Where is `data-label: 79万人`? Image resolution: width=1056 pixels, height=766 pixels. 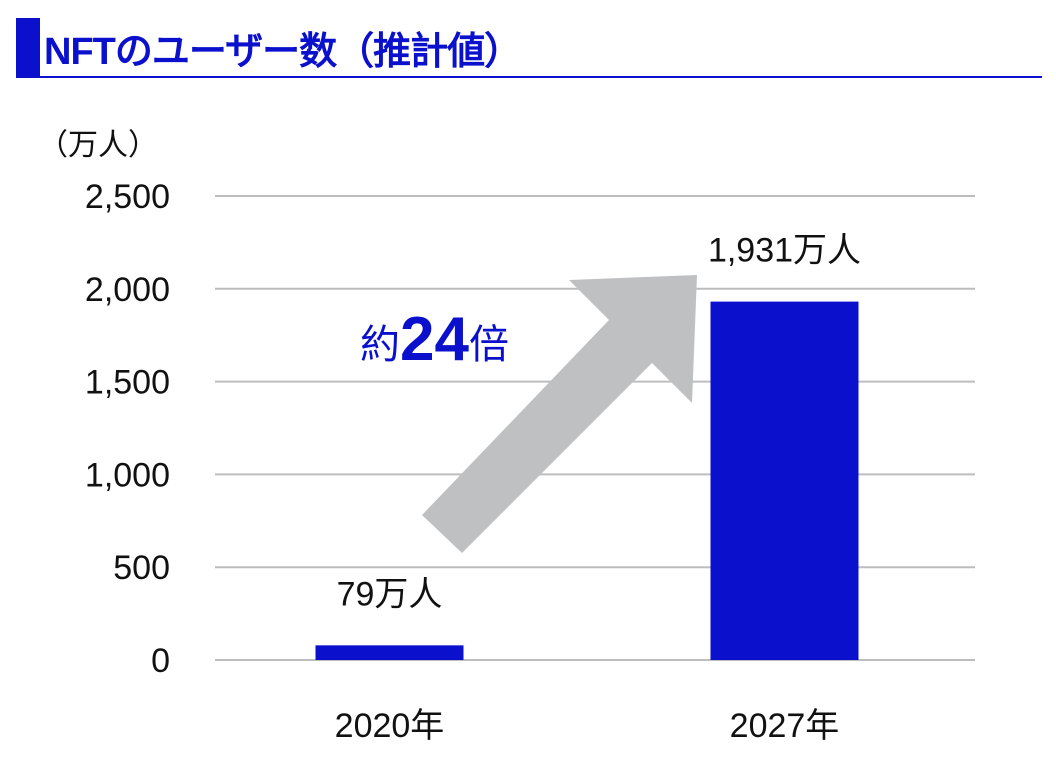 data-label: 79万人 is located at coordinates (390, 594).